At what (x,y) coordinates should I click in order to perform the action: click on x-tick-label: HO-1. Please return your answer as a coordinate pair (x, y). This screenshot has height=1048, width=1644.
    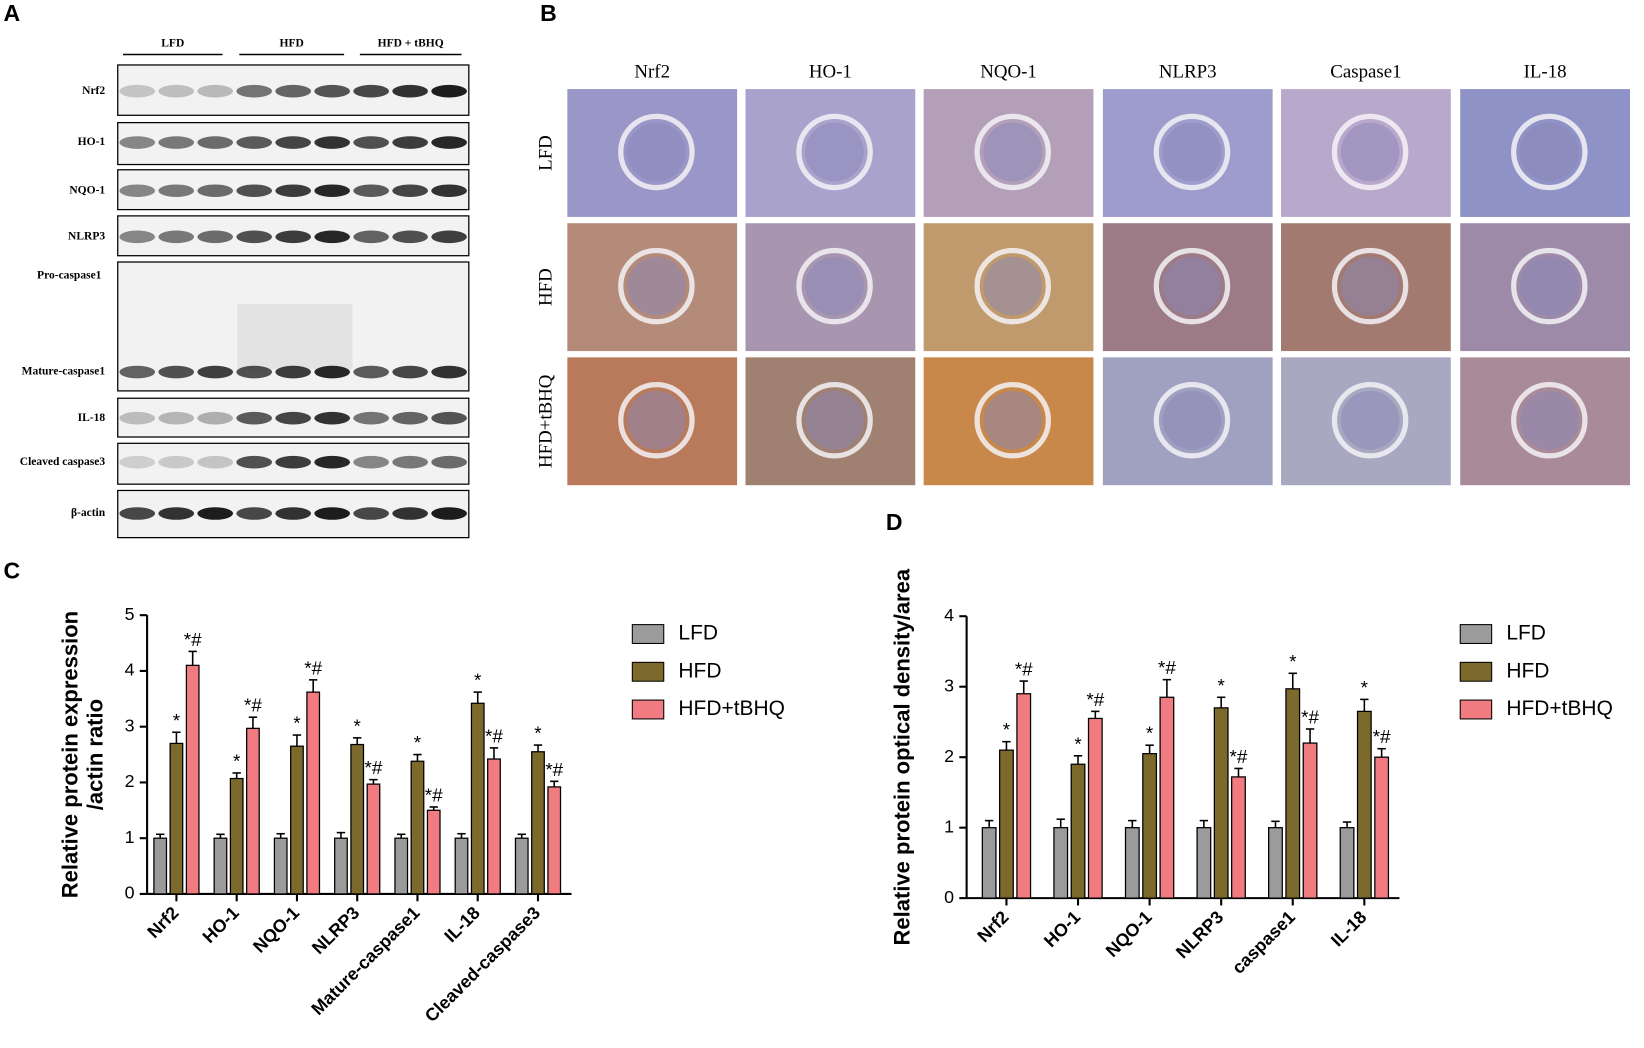
    Looking at the image, I should click on (221, 925).